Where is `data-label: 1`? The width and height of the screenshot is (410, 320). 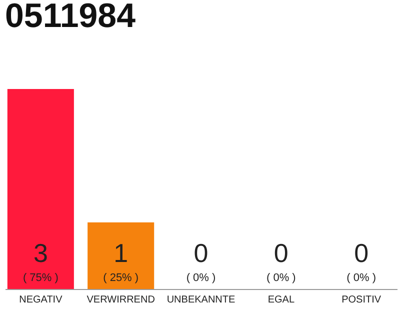 data-label: 1 is located at coordinates (121, 253).